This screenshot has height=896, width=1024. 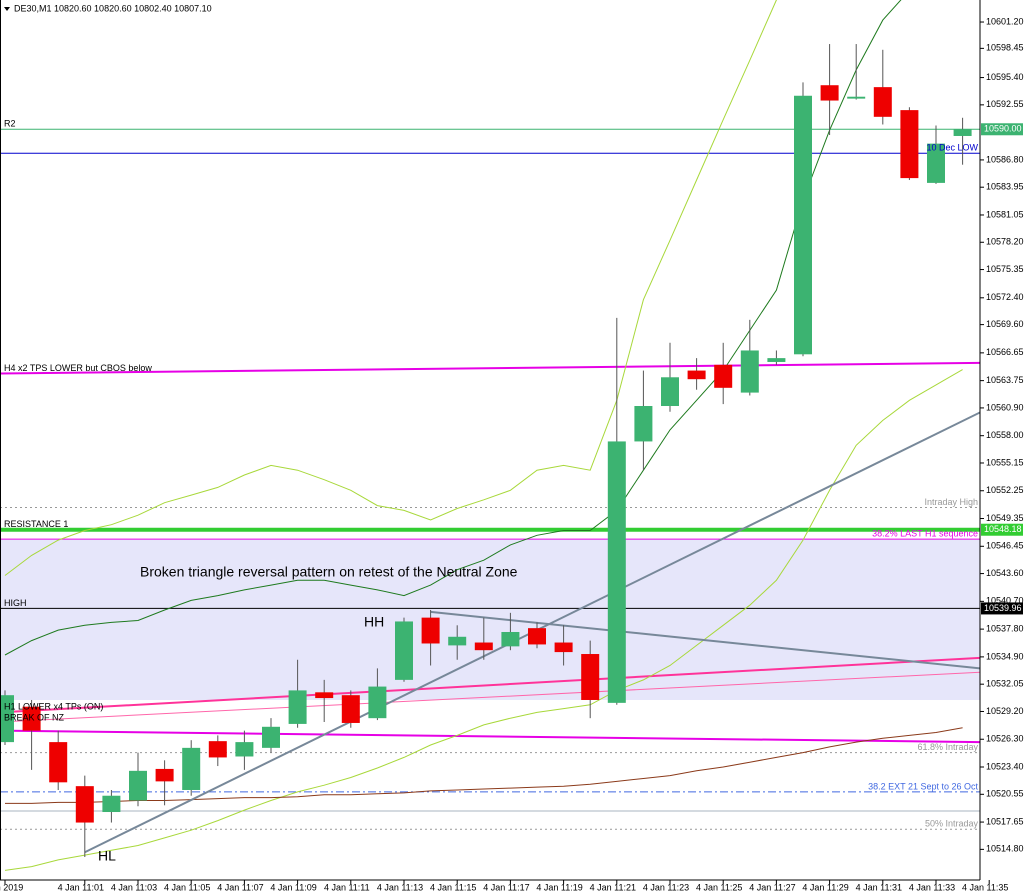 I want to click on level-label: 38.2% LAST H1 sequence, so click(x=925, y=533).